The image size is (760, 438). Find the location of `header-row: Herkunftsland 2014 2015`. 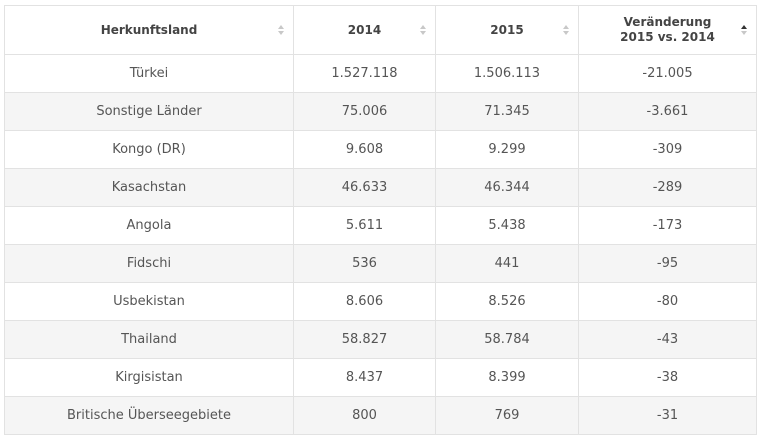

header-row: Herkunftsland 2014 2015 is located at coordinates (380, 30).